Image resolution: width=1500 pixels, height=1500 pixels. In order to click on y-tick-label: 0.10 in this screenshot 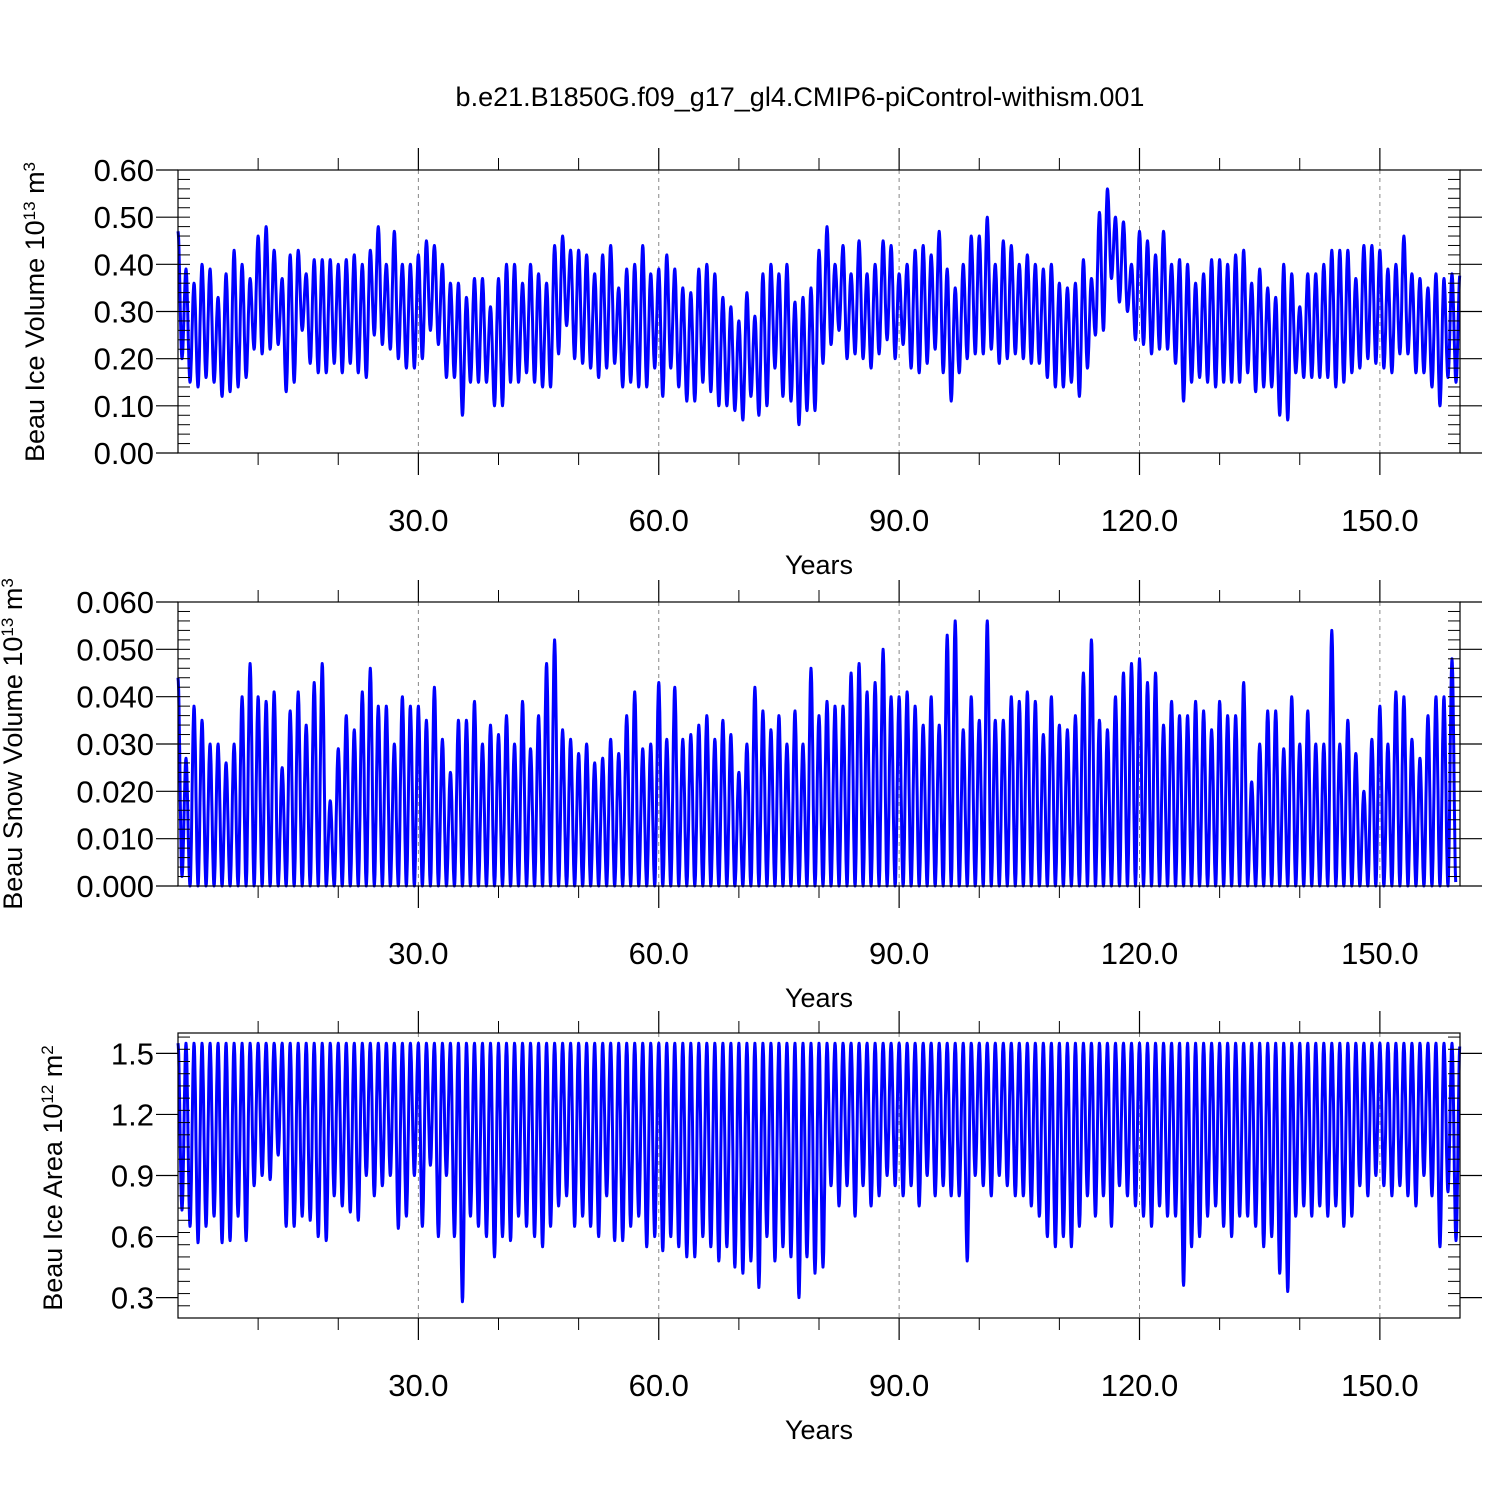, I will do `click(124, 406)`.